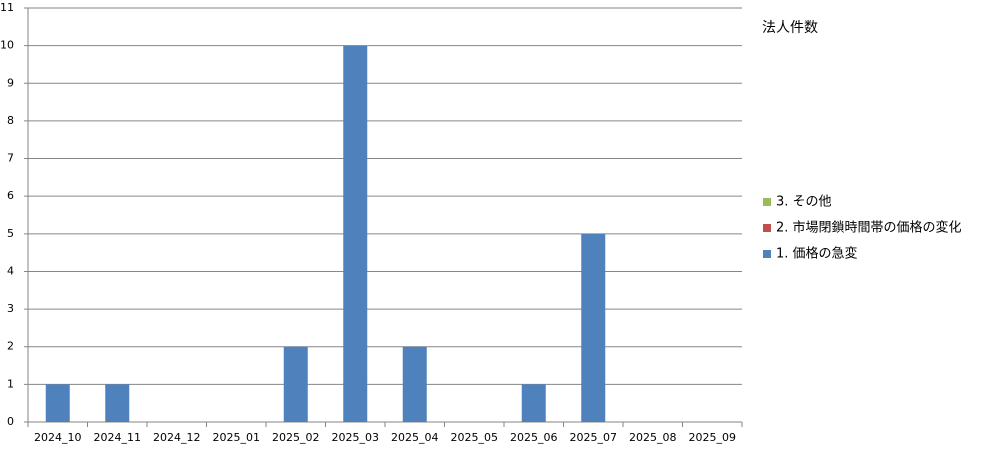  I want to click on y-tick-label: 6, so click(10, 195).